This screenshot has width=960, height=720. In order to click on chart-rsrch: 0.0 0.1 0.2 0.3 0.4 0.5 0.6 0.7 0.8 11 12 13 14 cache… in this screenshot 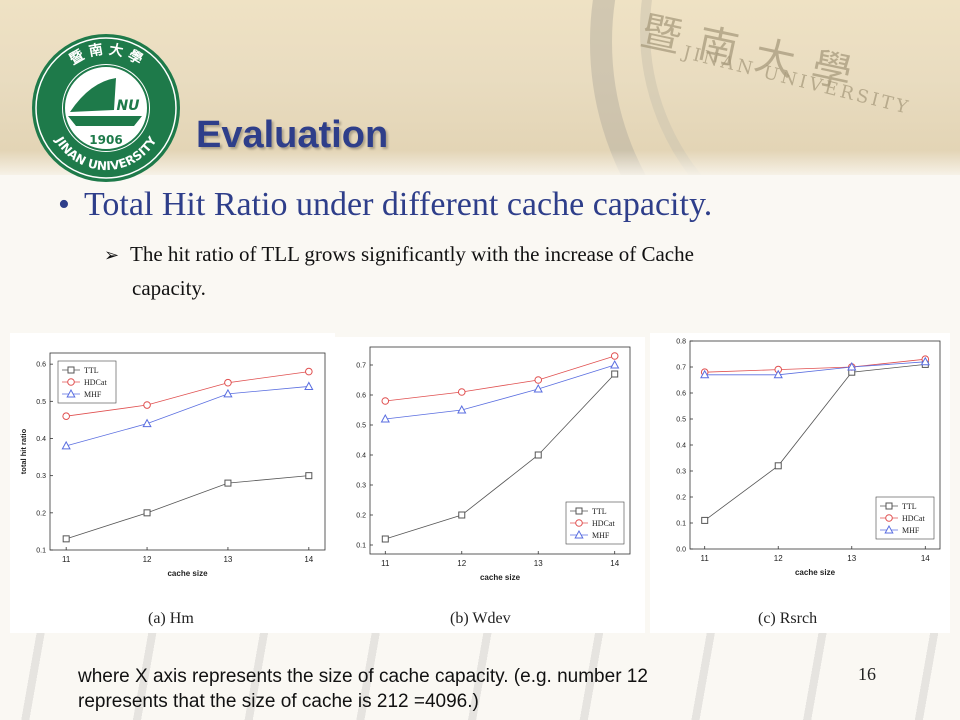, I will do `click(800, 483)`.